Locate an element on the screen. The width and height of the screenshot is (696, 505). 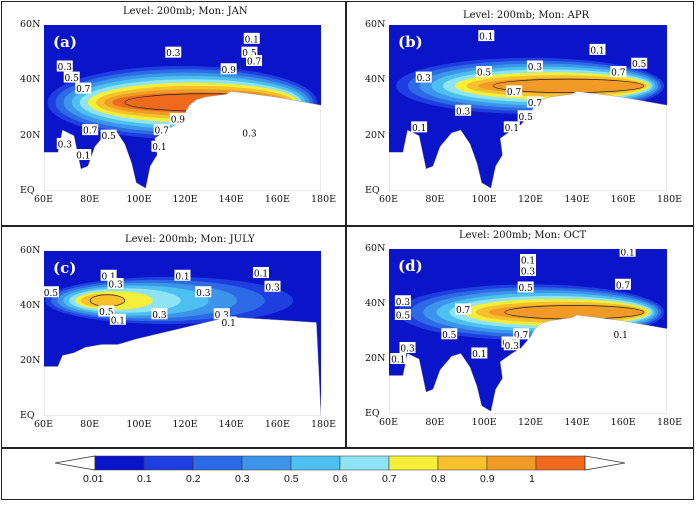
colorbar-right-arrow is located at coordinates (604, 463).